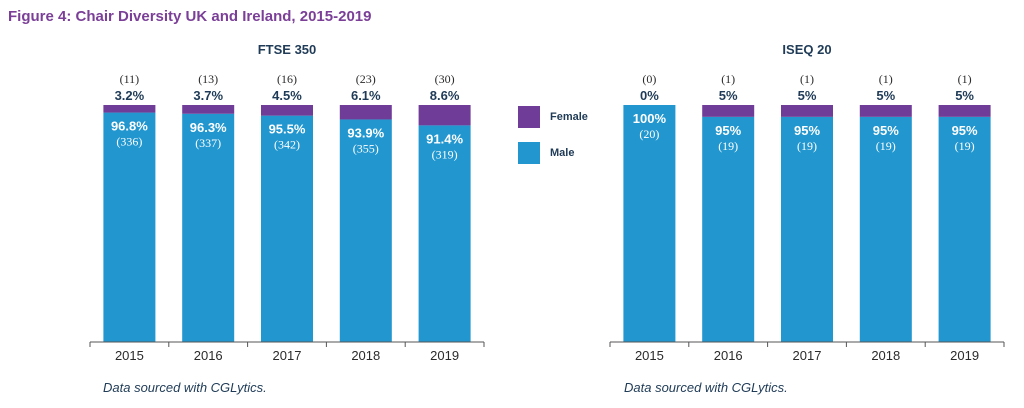  I want to click on ftse-bar-male-2015, so click(129, 227).